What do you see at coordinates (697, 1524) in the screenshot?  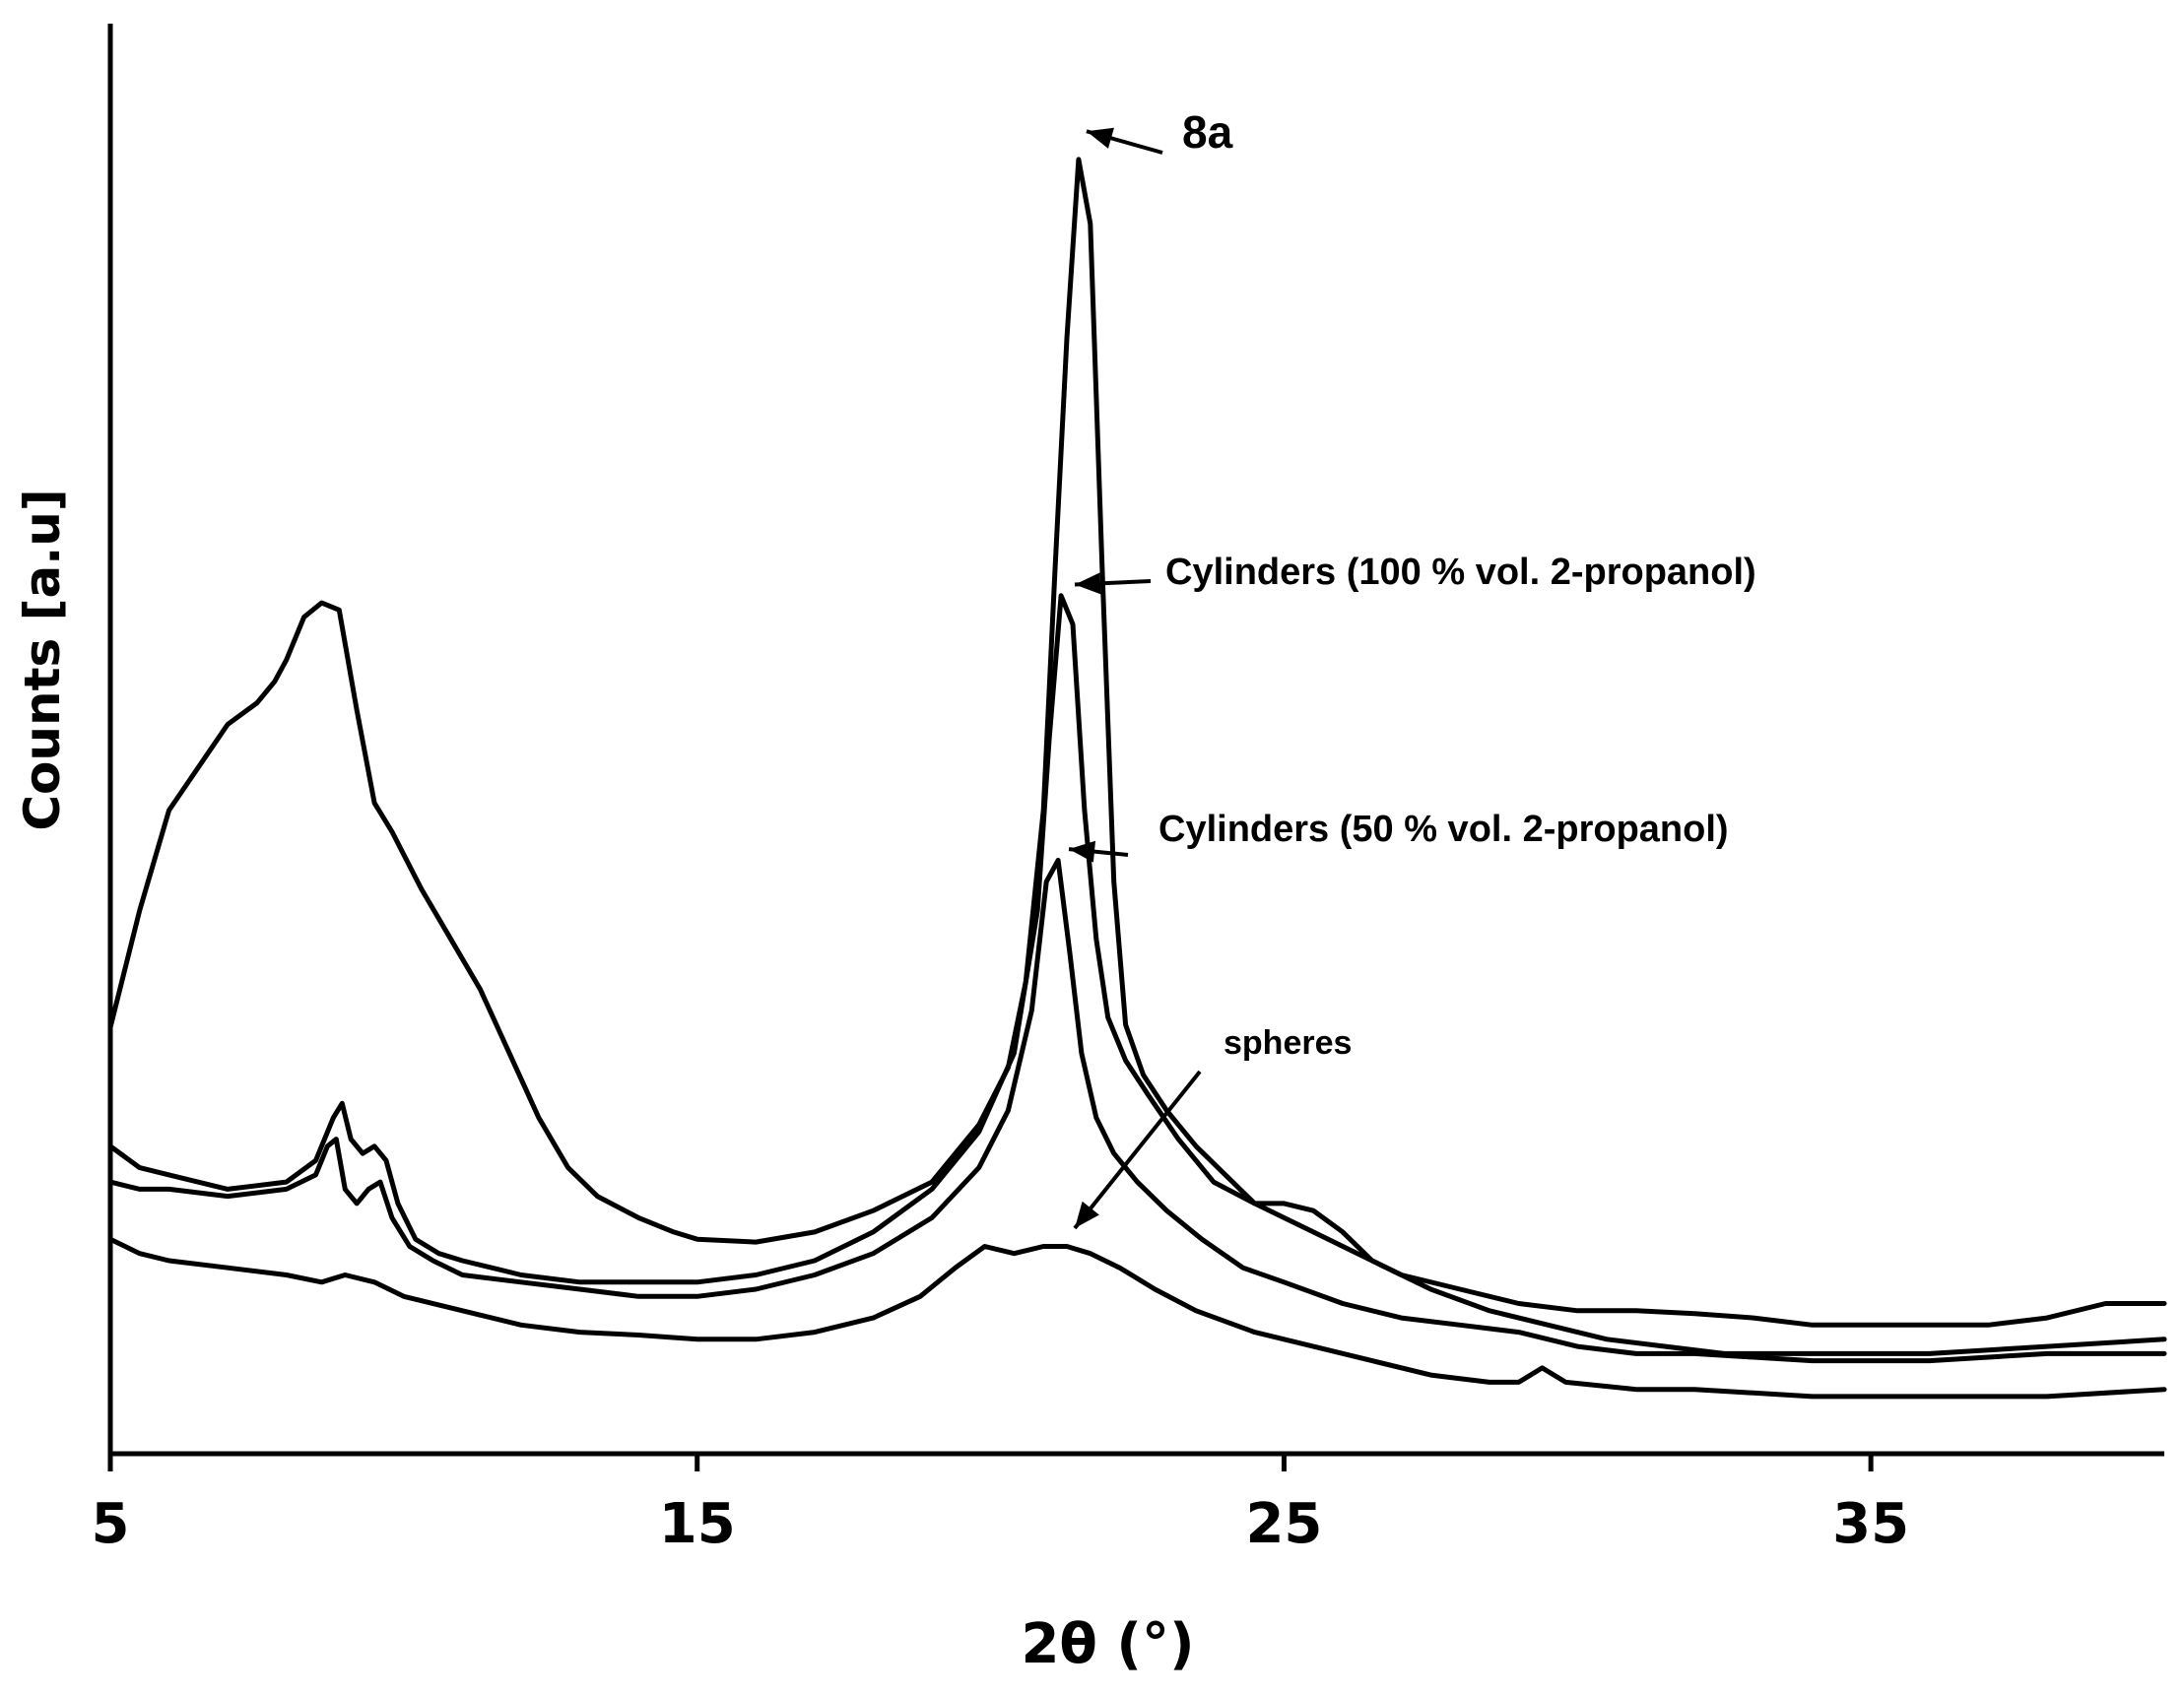 I see `x-tick-label: 15` at bounding box center [697, 1524].